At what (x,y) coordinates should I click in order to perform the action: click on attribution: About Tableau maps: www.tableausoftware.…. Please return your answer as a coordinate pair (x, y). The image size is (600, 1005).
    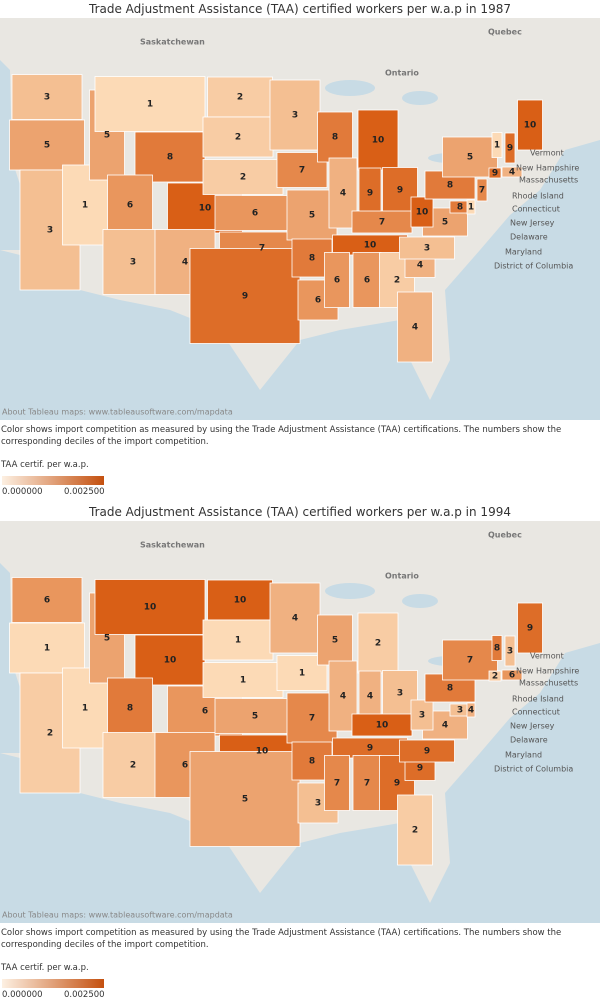
    Looking at the image, I should click on (117, 412).